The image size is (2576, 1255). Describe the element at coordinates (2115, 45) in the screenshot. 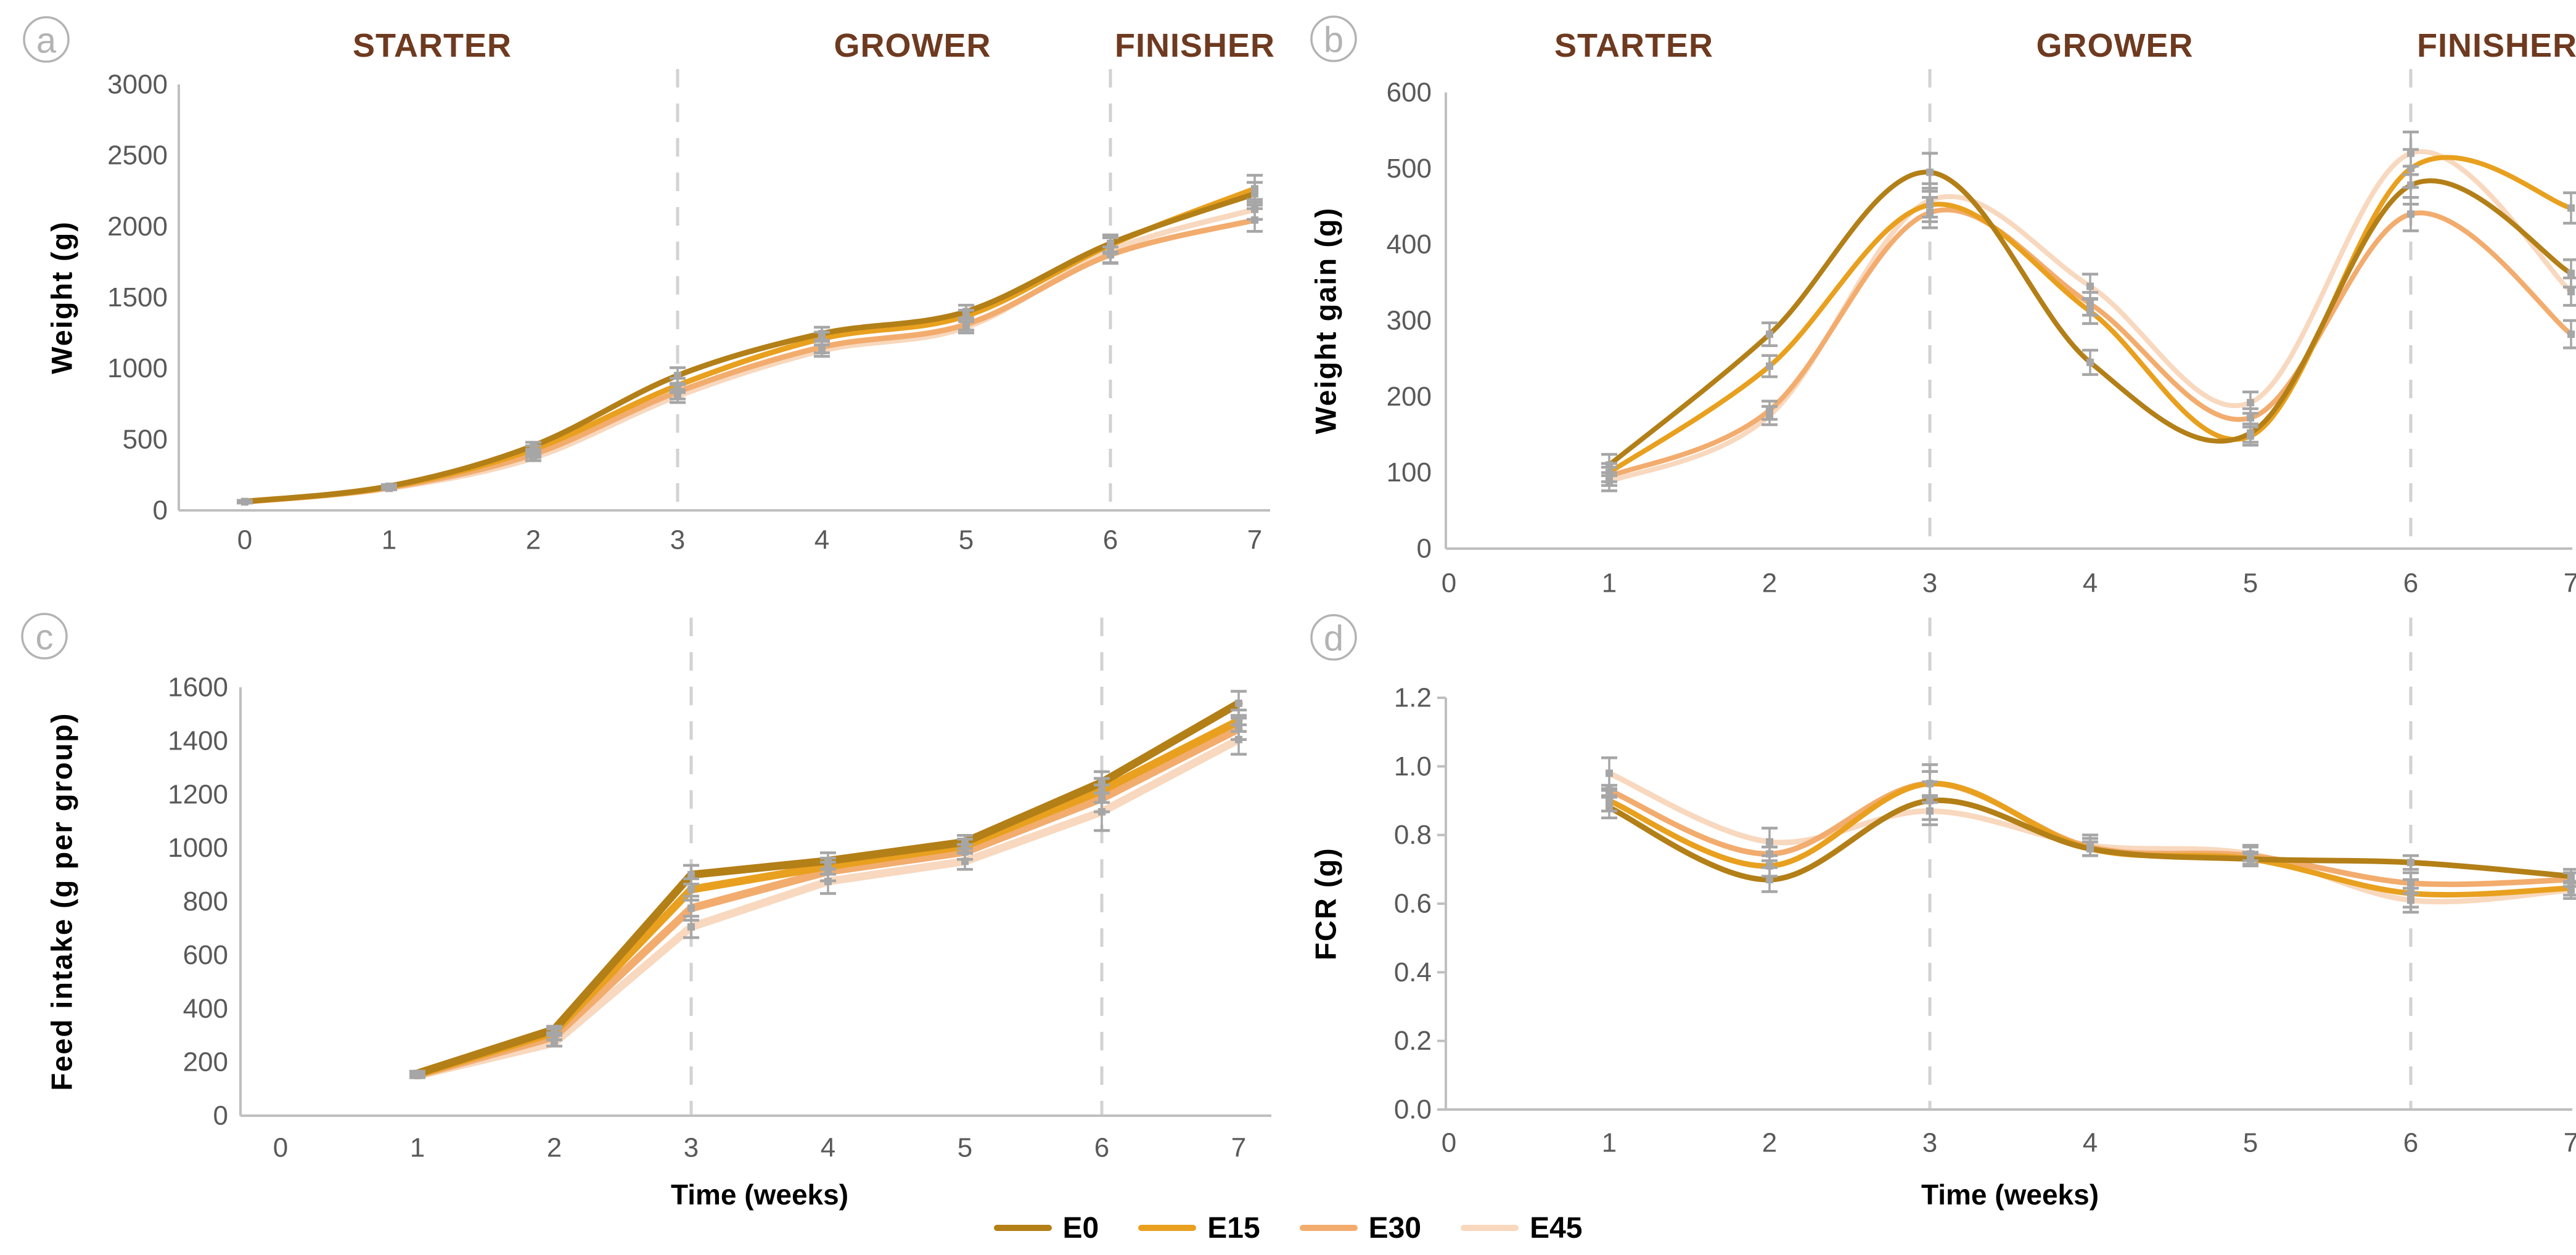

I see `phase-label-grower: GROWER` at that location.